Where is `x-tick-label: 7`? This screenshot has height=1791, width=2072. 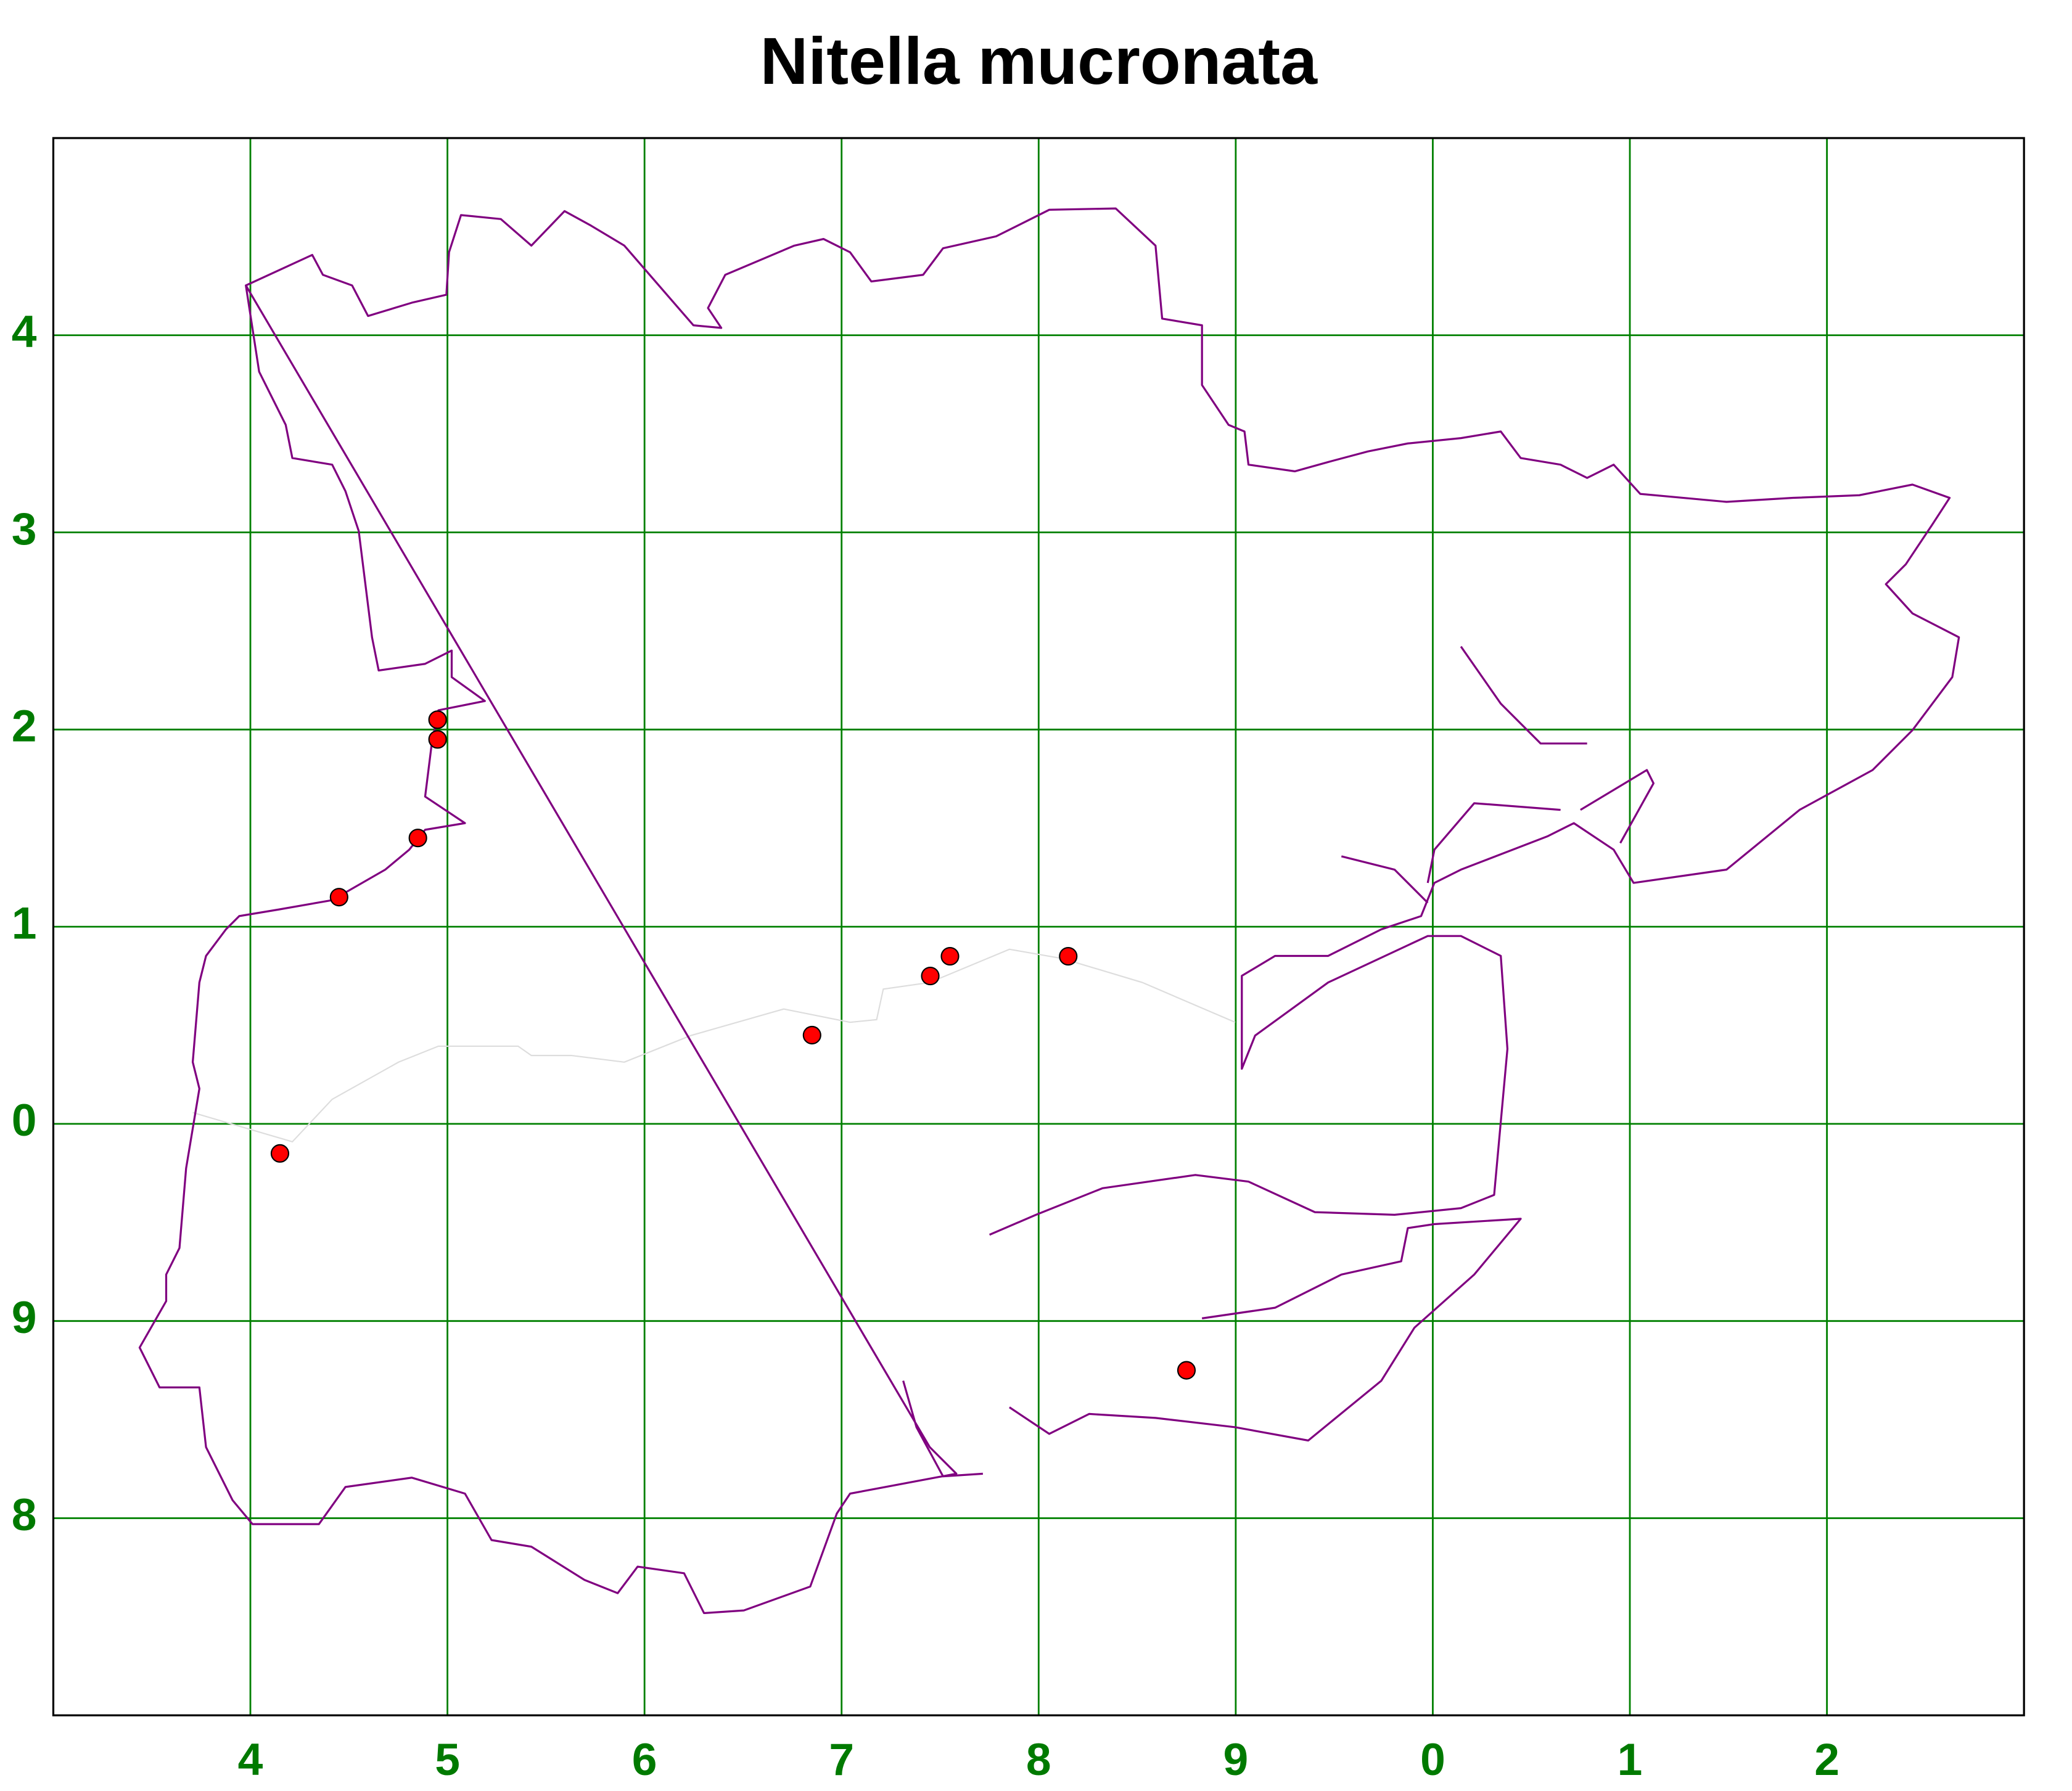
x-tick-label: 7 is located at coordinates (841, 1759).